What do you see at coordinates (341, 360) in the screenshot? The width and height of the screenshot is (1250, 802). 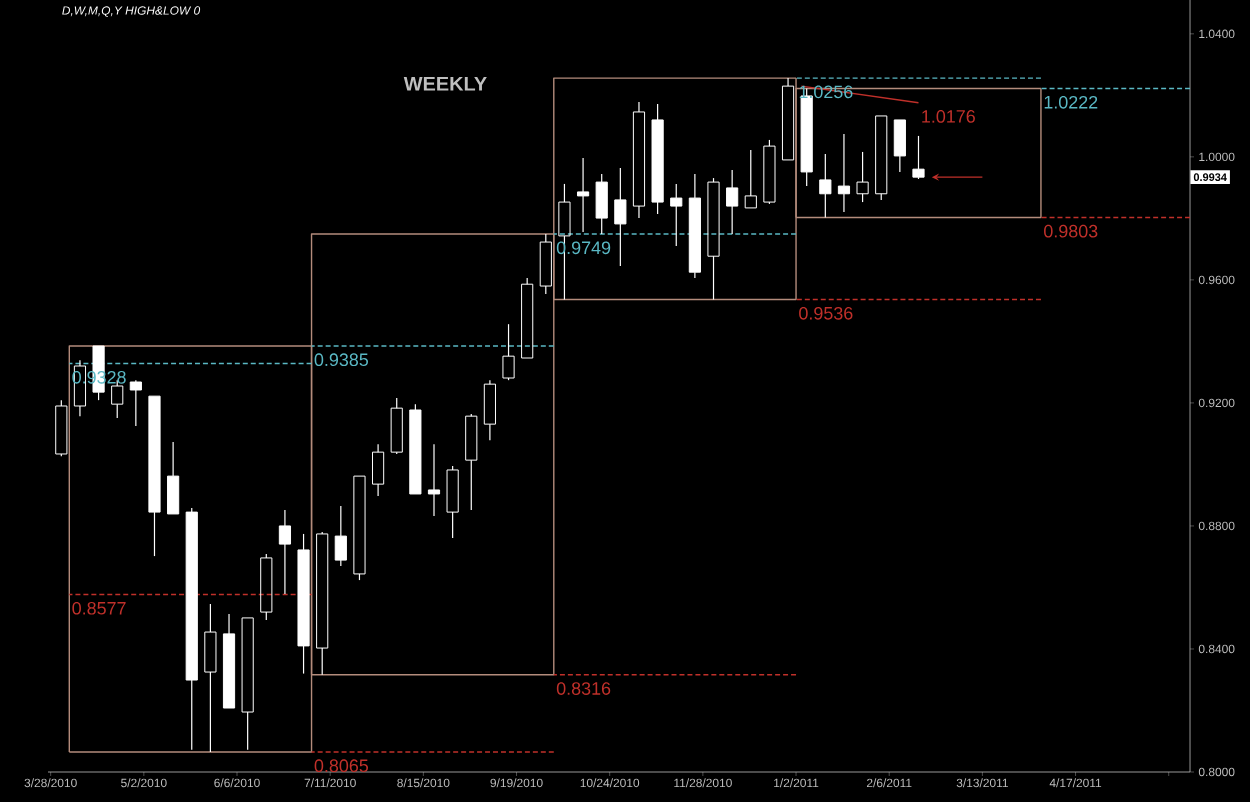 I see `annotation: 0.9385` at bounding box center [341, 360].